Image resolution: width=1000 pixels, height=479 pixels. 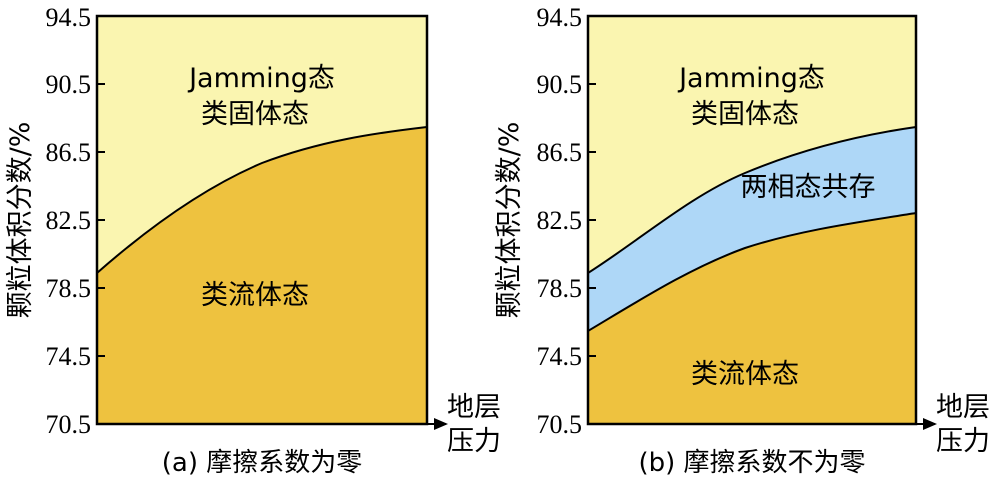 What do you see at coordinates (560, 17) in the screenshot?
I see `panel-b-ytick-label: 94.5` at bounding box center [560, 17].